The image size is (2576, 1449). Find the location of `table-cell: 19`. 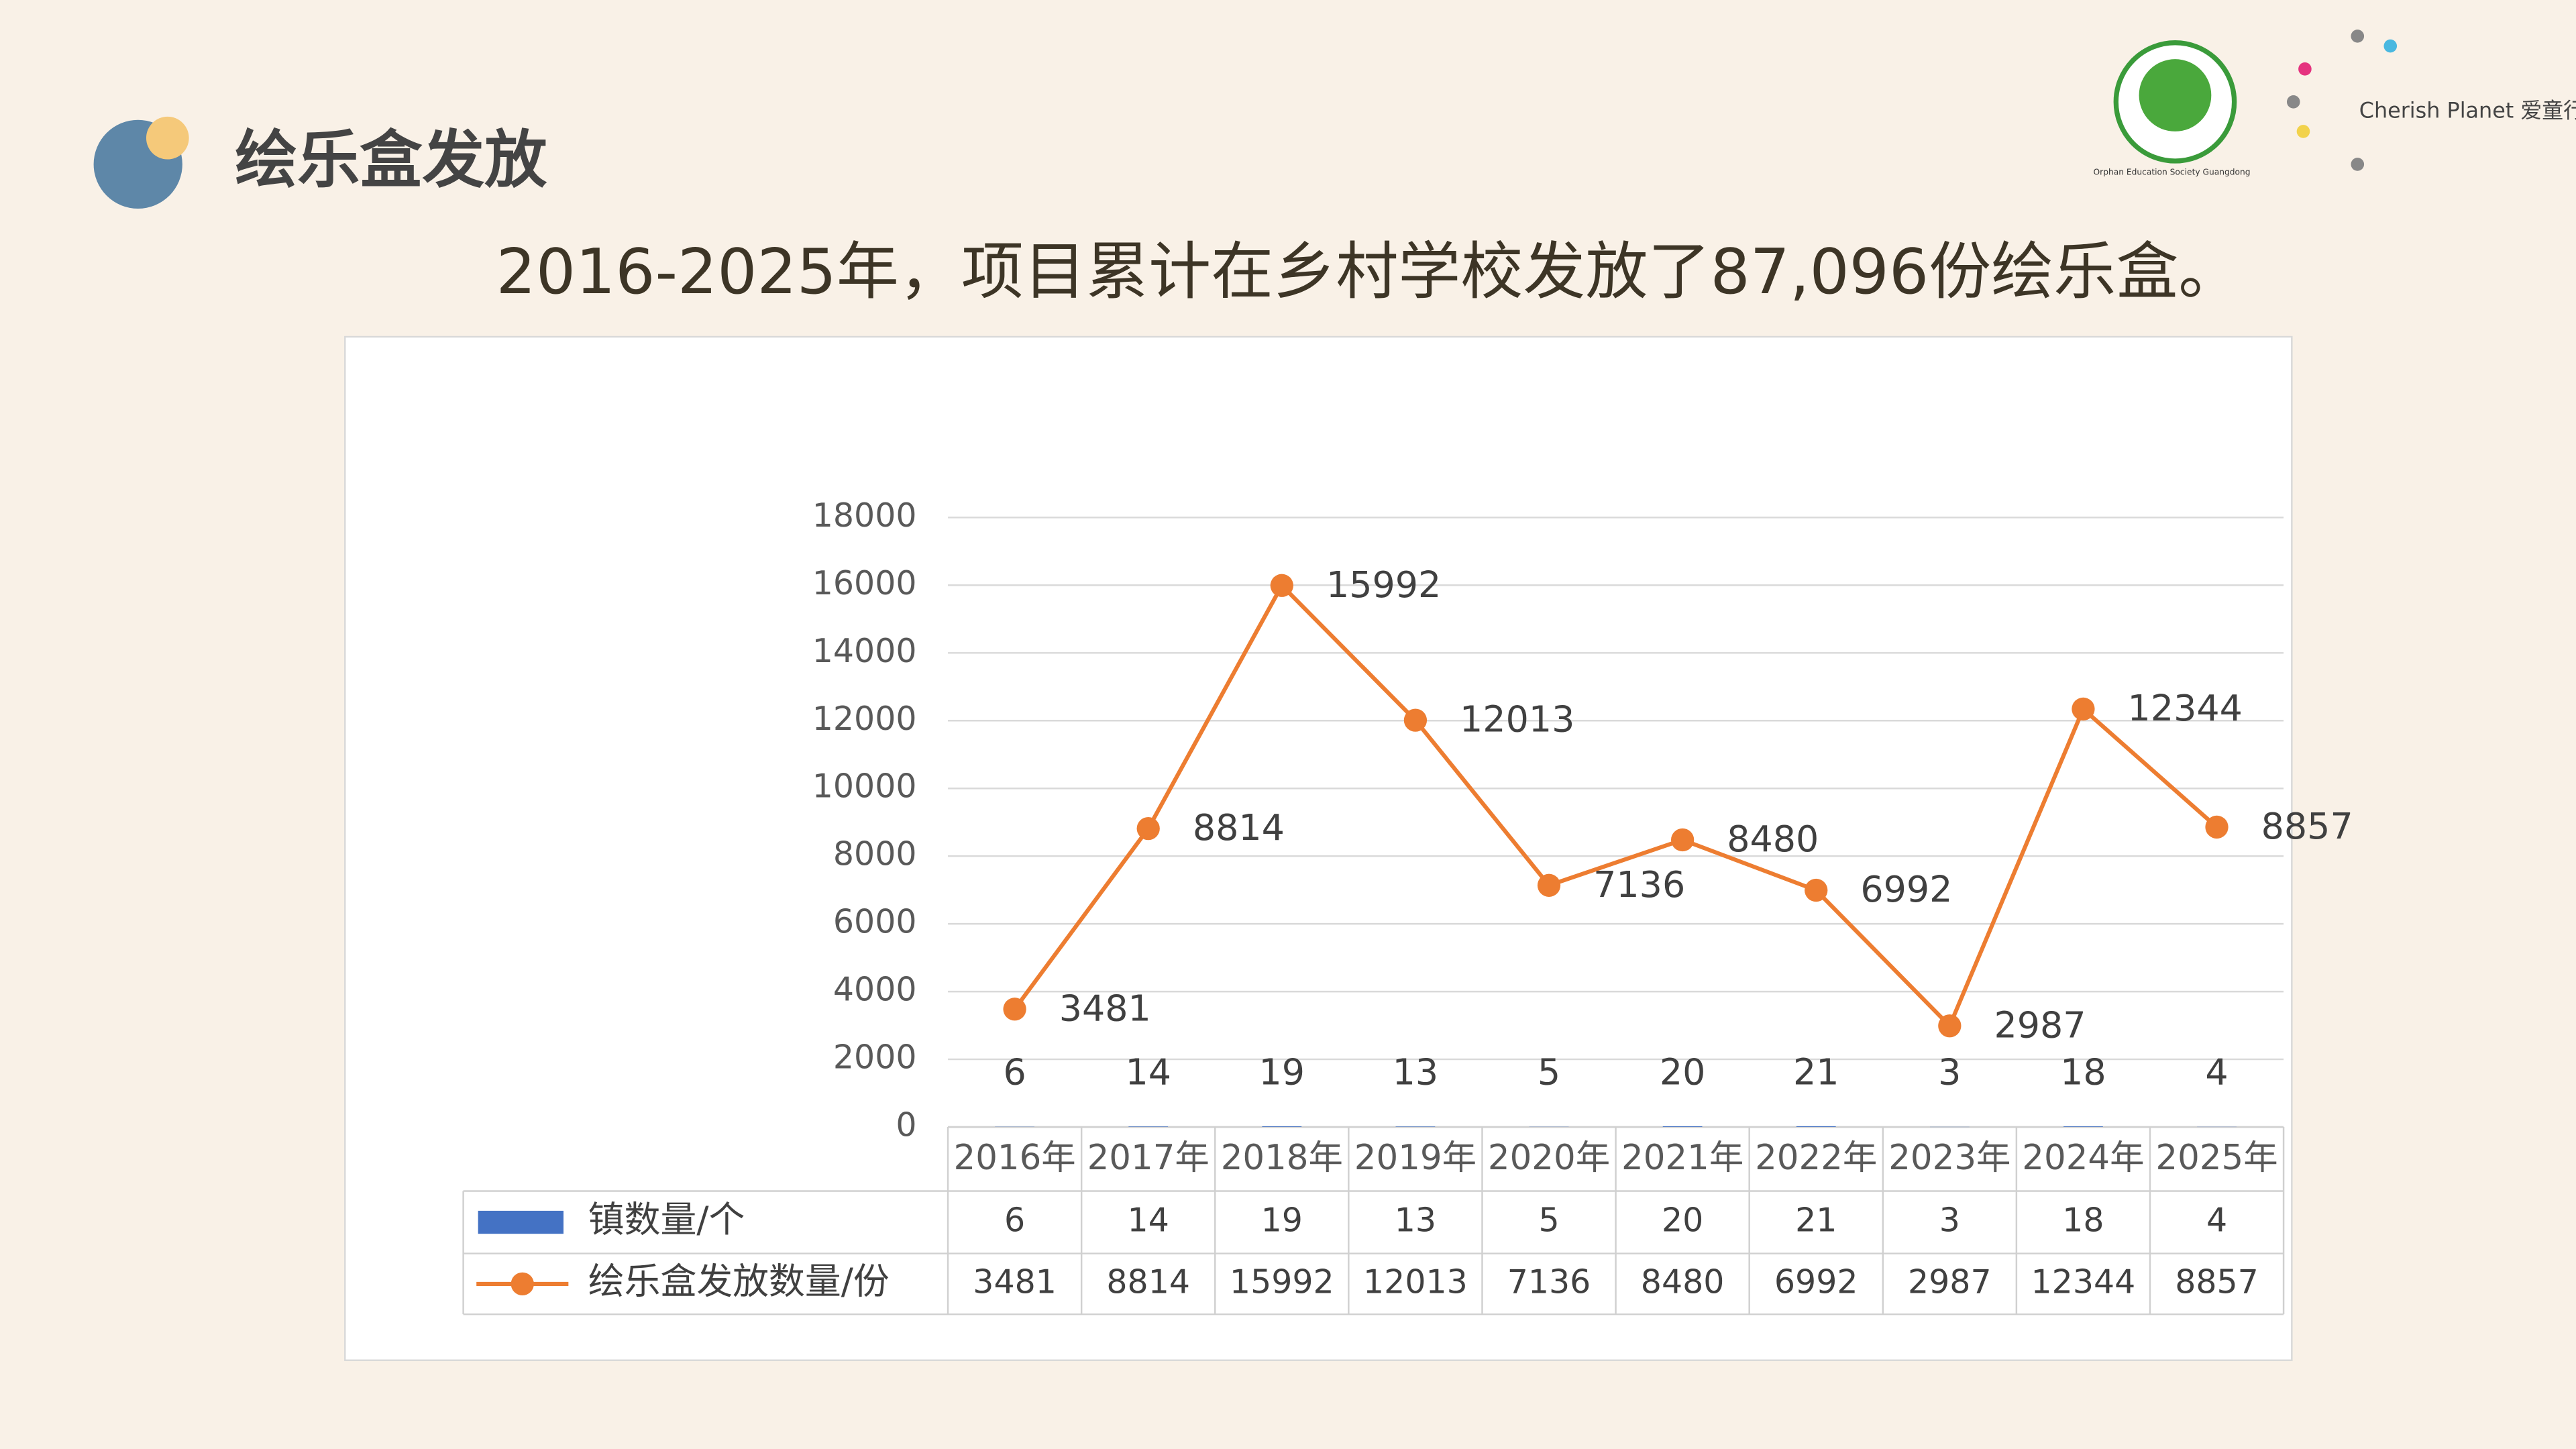

table-cell: 19 is located at coordinates (1282, 1220).